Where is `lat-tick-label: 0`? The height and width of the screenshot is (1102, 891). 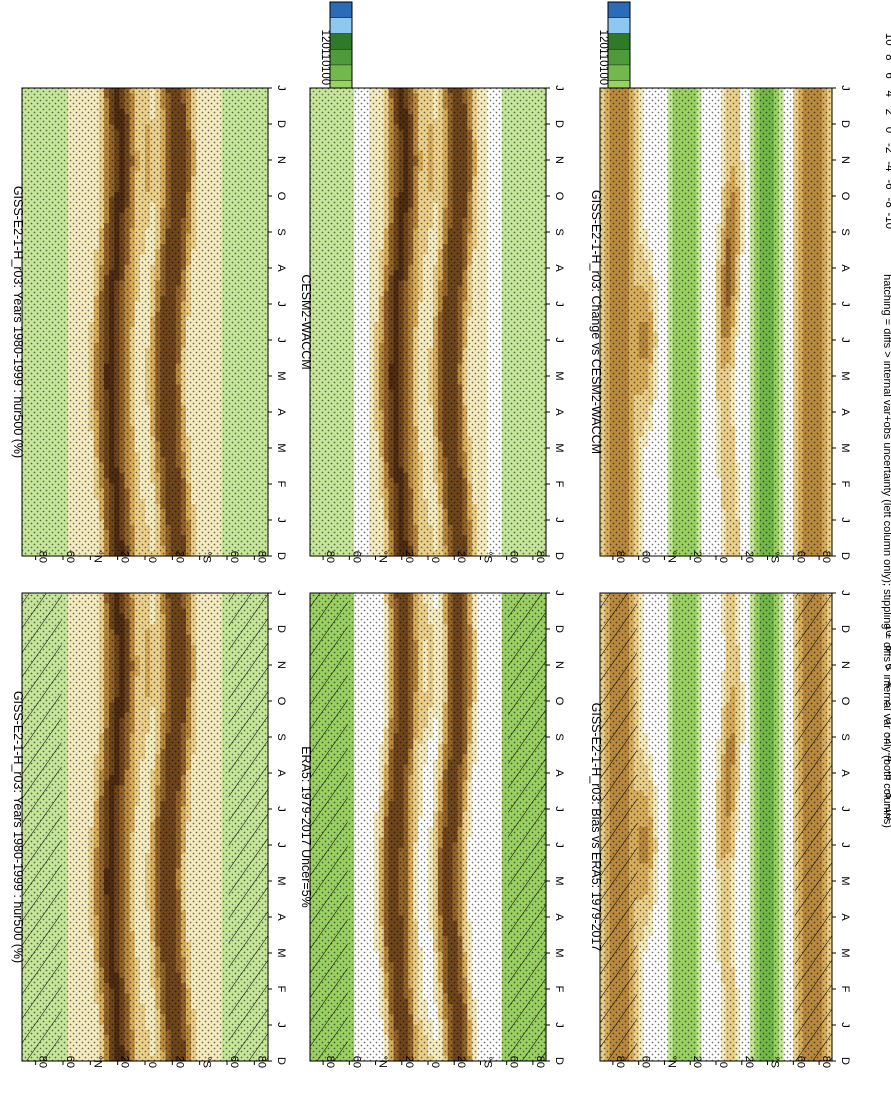 lat-tick-label: 0 is located at coordinates (152, 560).